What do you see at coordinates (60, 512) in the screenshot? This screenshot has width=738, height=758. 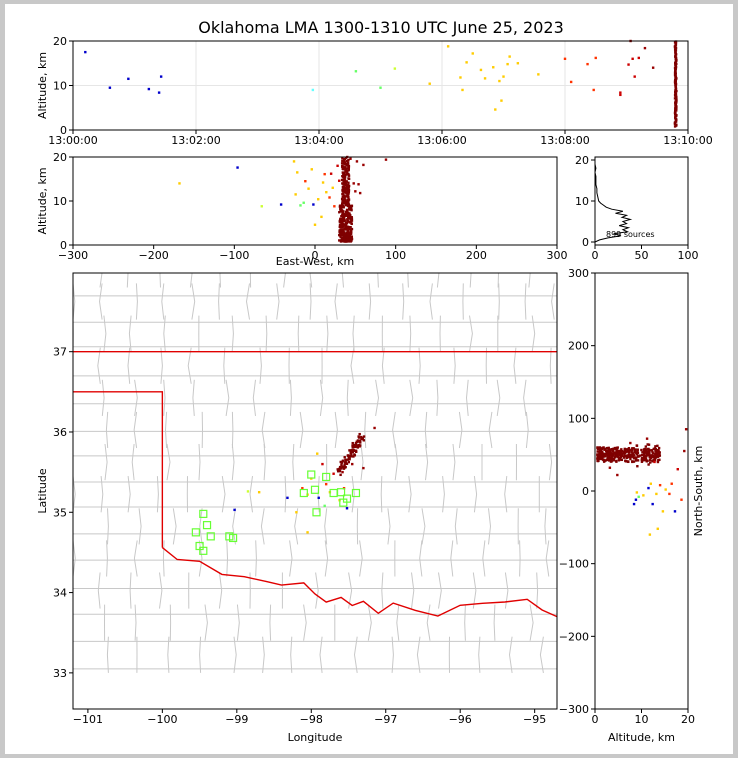 I see `y-tick-label: 35` at bounding box center [60, 512].